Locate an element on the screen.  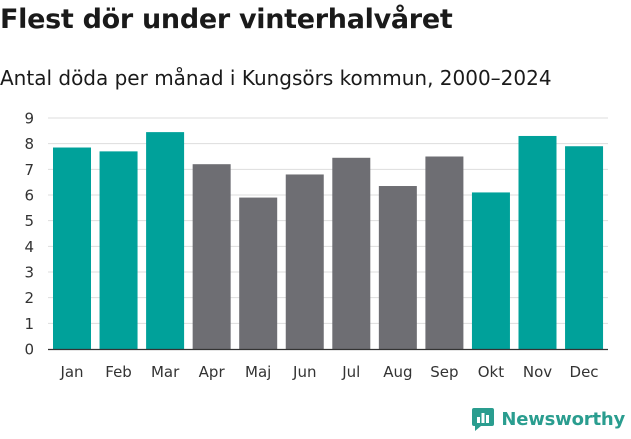
bar-mar is located at coordinates (165, 240).